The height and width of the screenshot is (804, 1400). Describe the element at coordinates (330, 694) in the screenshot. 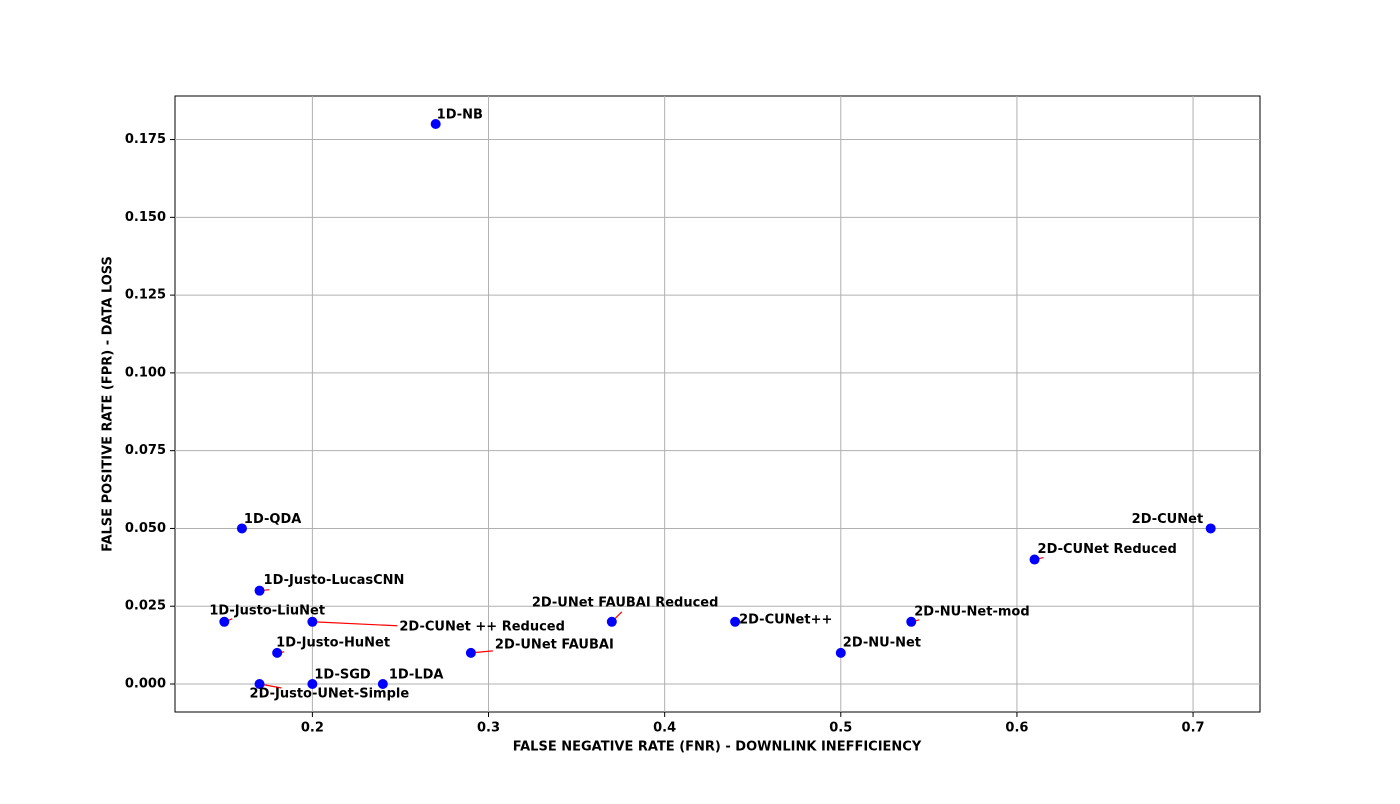

I see `point-label: 2D-Justo-UNet-Simple` at that location.